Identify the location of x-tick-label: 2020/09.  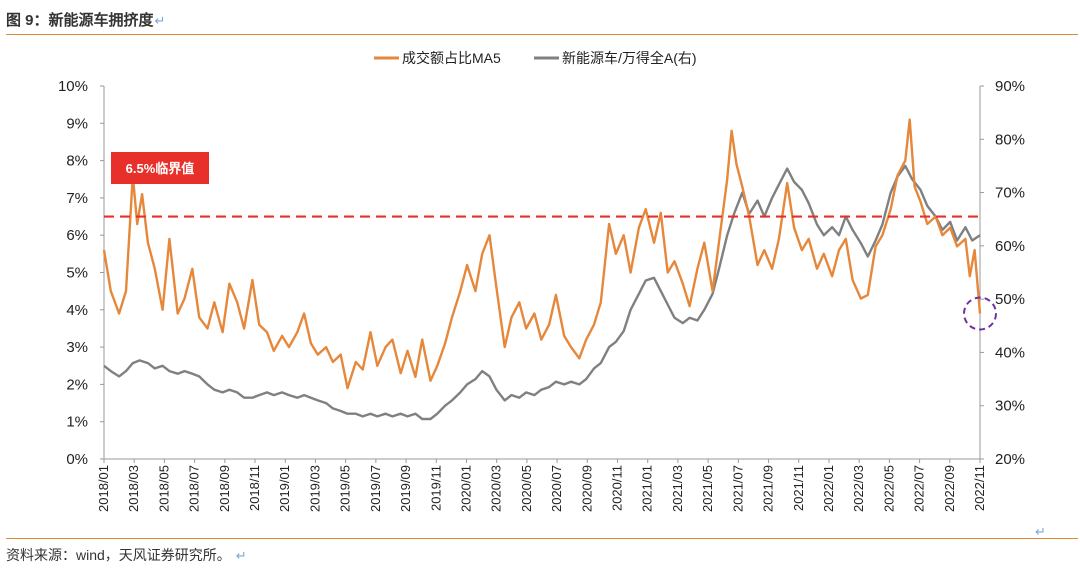
(586, 488).